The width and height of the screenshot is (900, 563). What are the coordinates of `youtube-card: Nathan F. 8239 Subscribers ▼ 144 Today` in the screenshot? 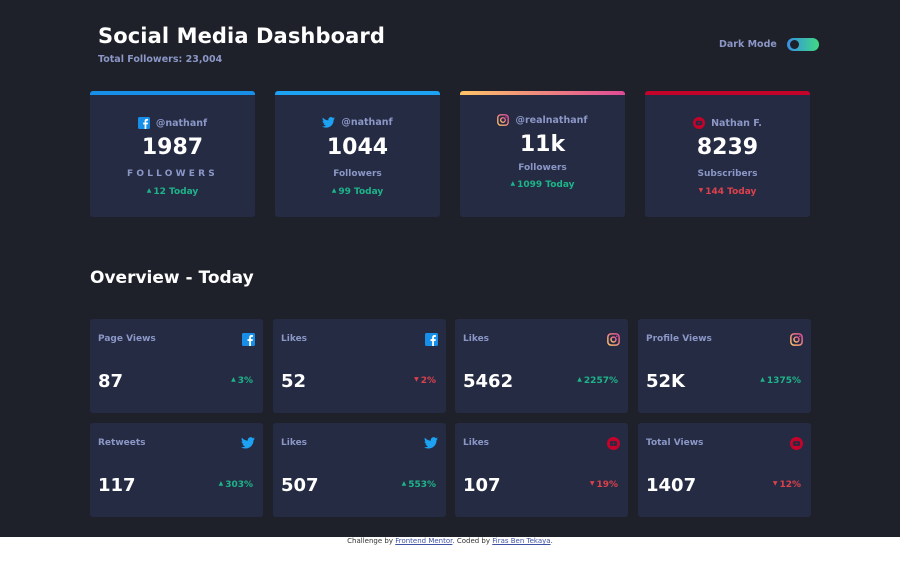 It's located at (727, 154).